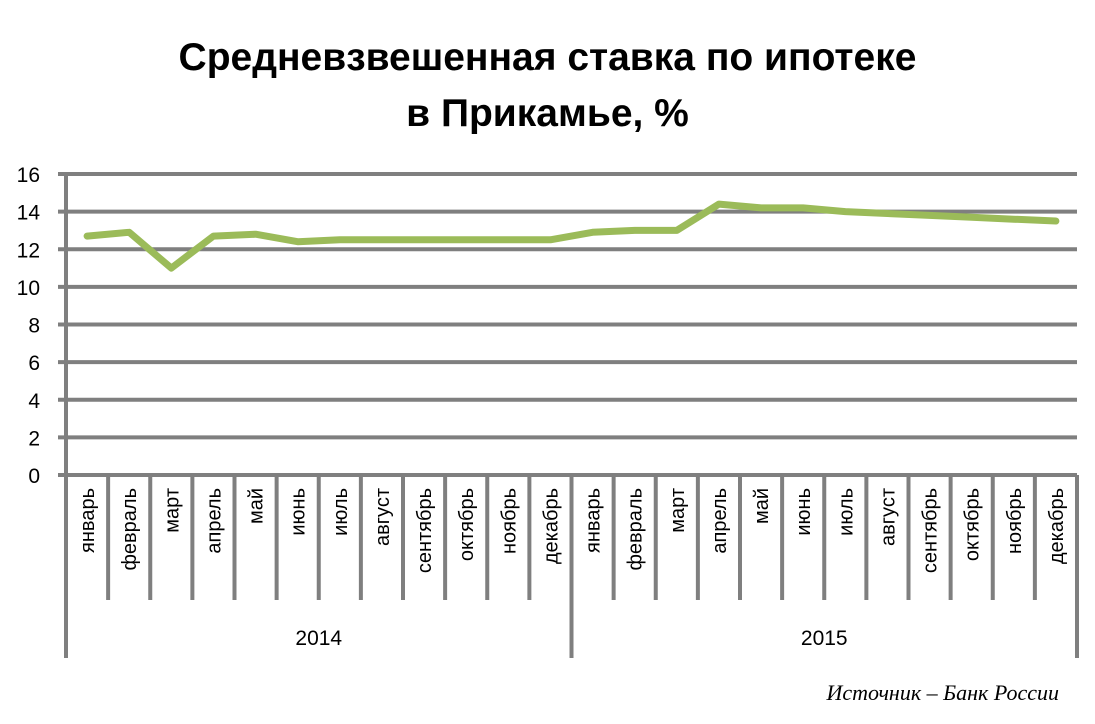  Describe the element at coordinates (29, 213) in the screenshot. I see `y-tick-label: 14` at that location.